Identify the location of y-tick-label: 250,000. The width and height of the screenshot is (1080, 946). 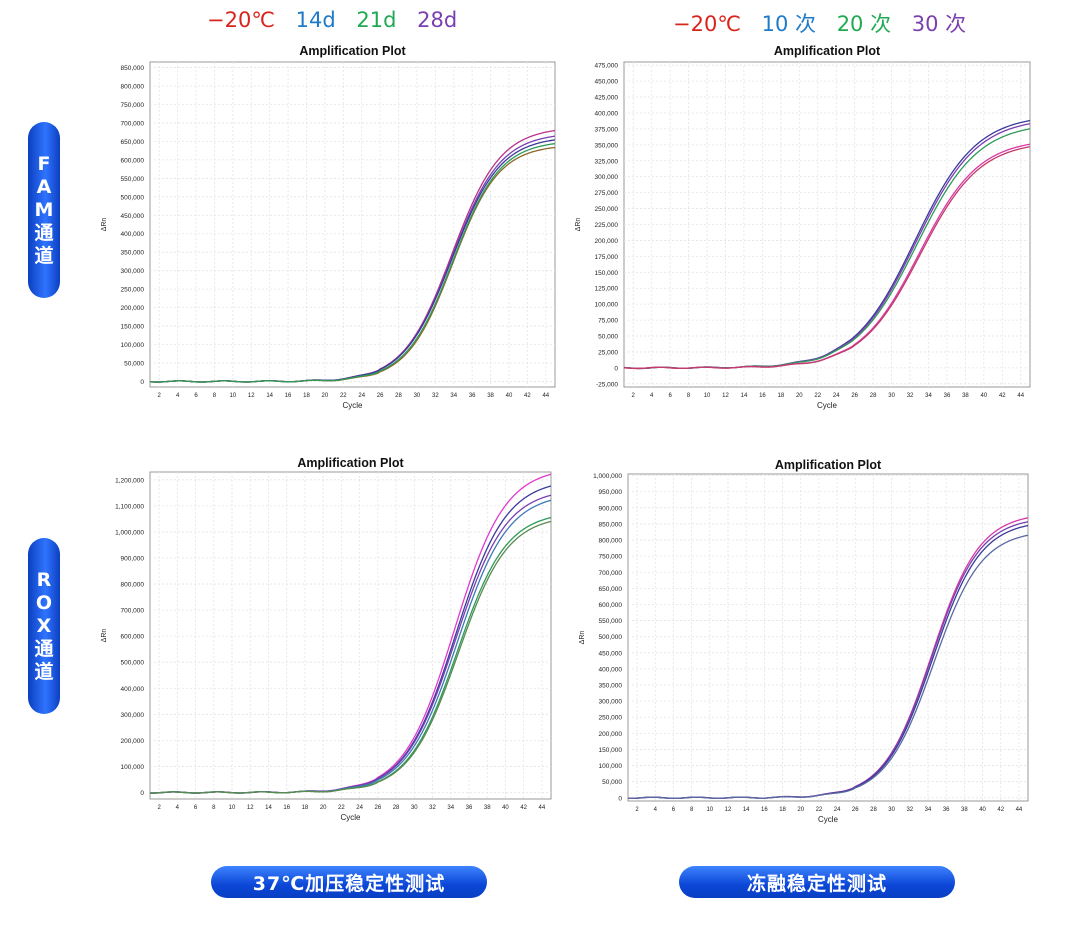
(607, 209).